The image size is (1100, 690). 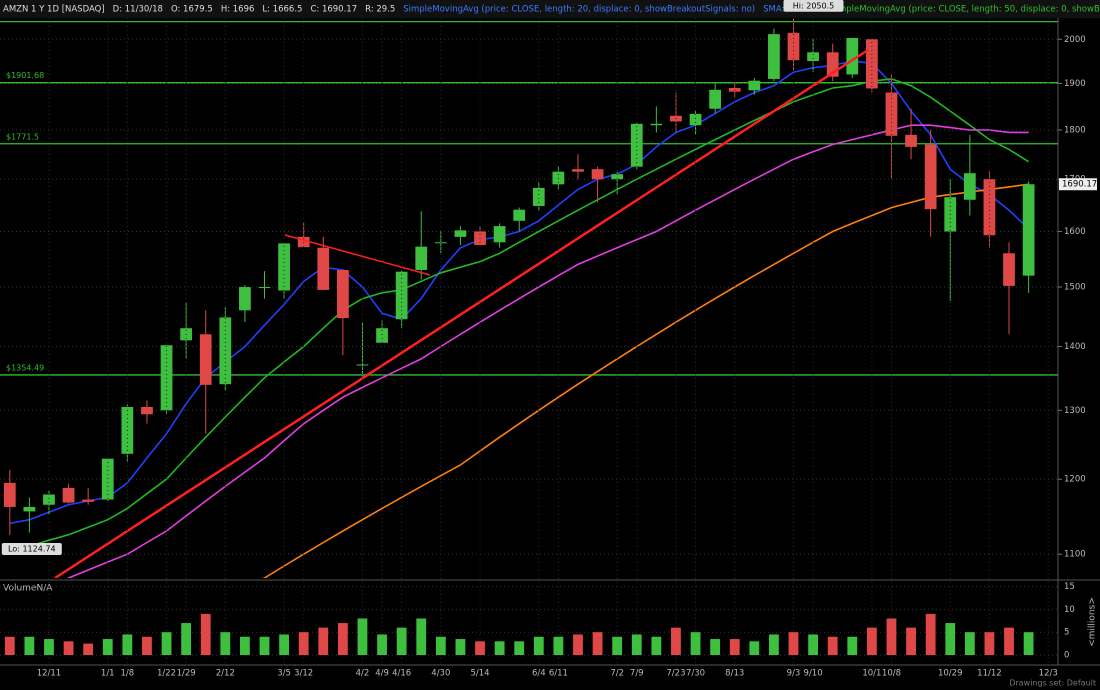 I want to click on y-tick-label: 10, so click(x=1069, y=610).